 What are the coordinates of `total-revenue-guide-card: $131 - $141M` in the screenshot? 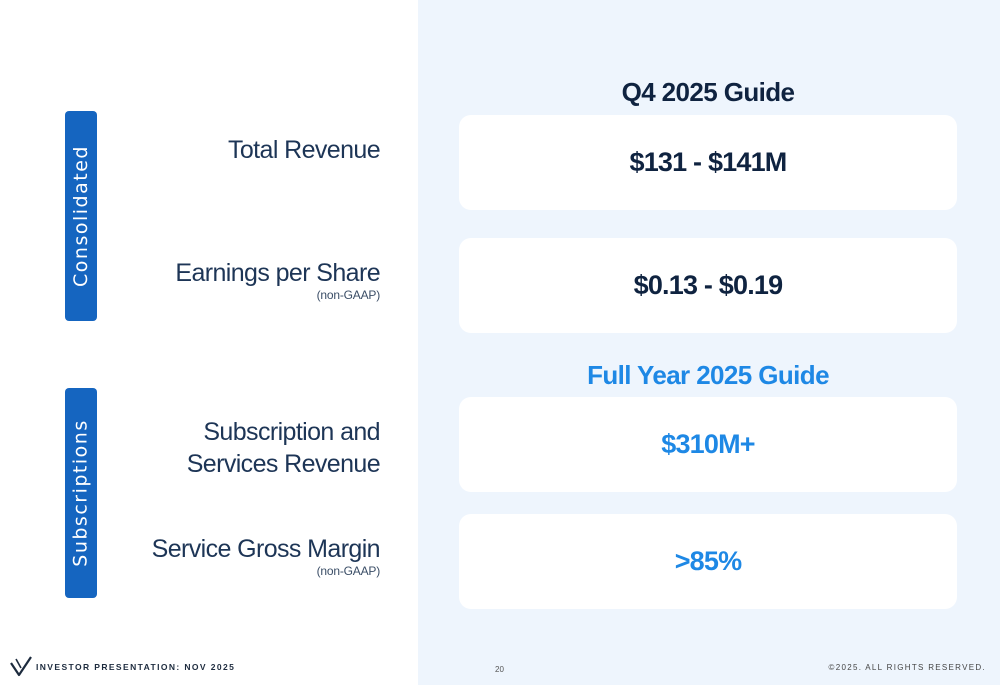 It's located at (708, 162).